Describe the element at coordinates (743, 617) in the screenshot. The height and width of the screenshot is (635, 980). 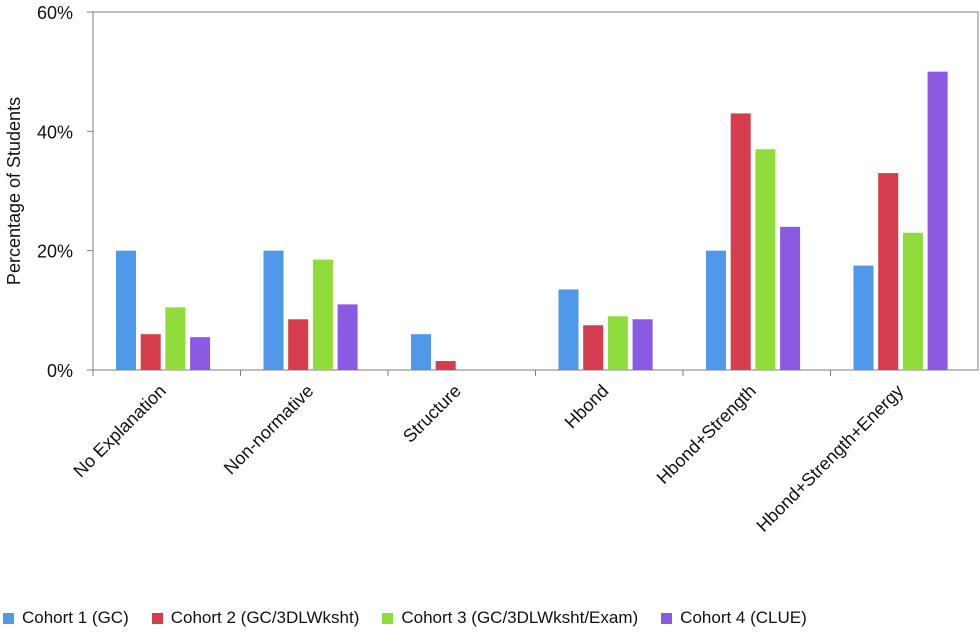
I see `legend-label: Cohort 4 (CLUE)` at that location.